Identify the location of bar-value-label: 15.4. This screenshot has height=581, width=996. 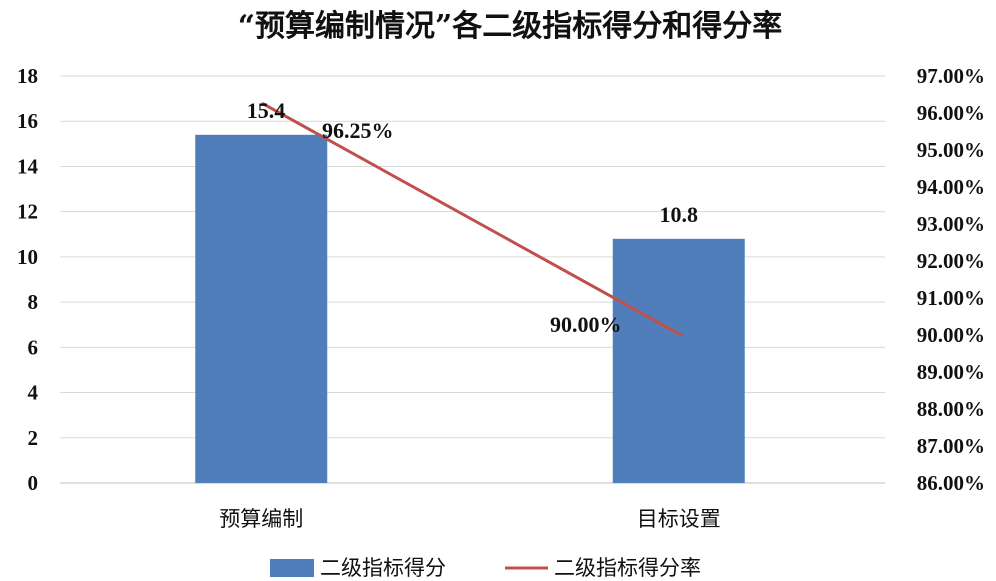
(266, 110).